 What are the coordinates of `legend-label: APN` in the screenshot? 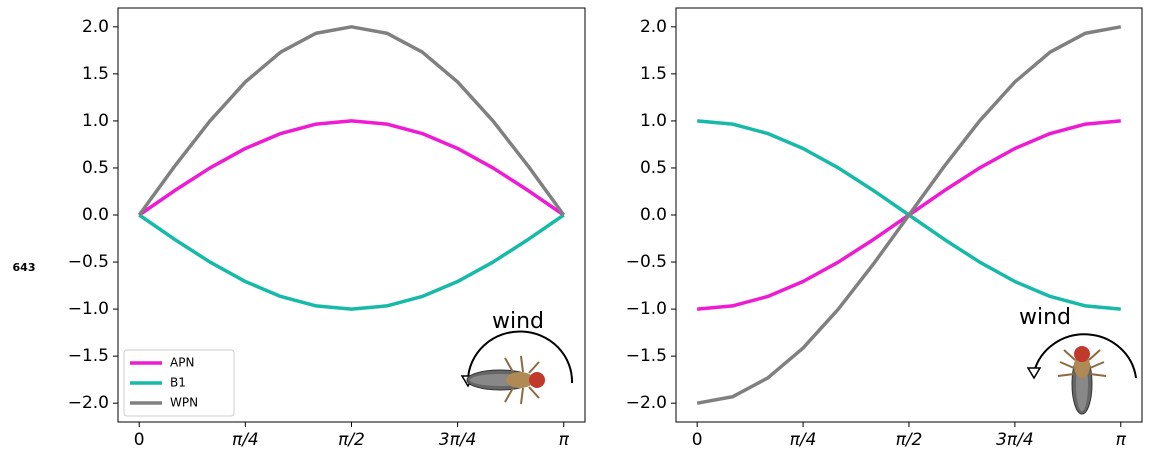 It's located at (182, 363).